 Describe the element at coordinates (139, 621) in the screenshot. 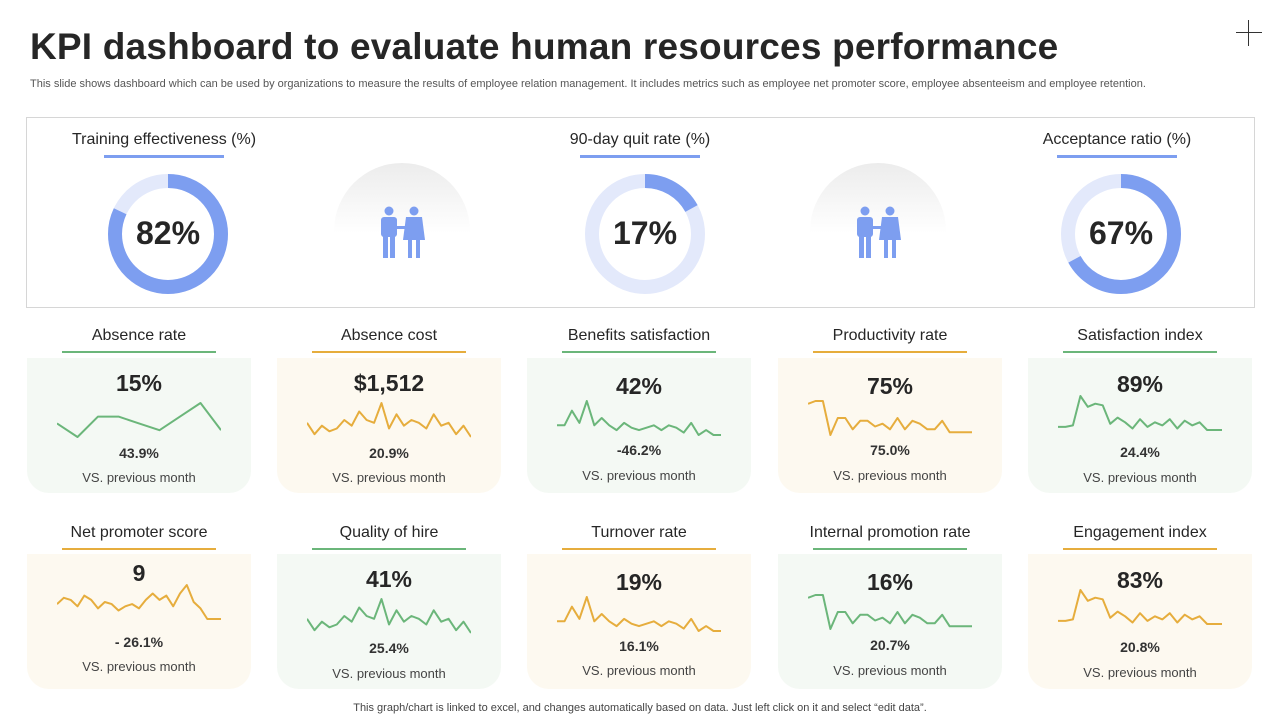

I see `kpi-card-net-promoter-score: 9 - 26.1% VS. previous month` at that location.